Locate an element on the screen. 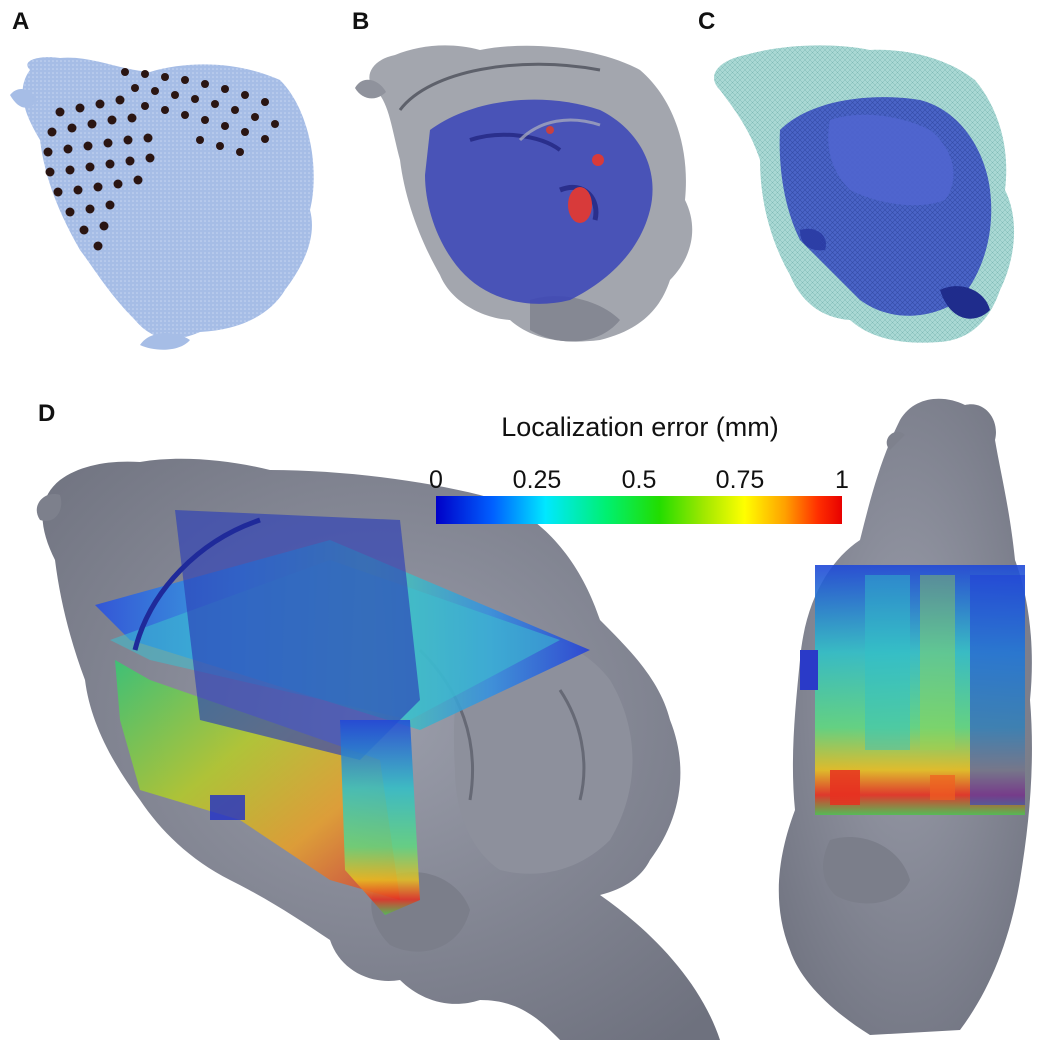  panel-b-brain-volume is located at coordinates (524, 193).